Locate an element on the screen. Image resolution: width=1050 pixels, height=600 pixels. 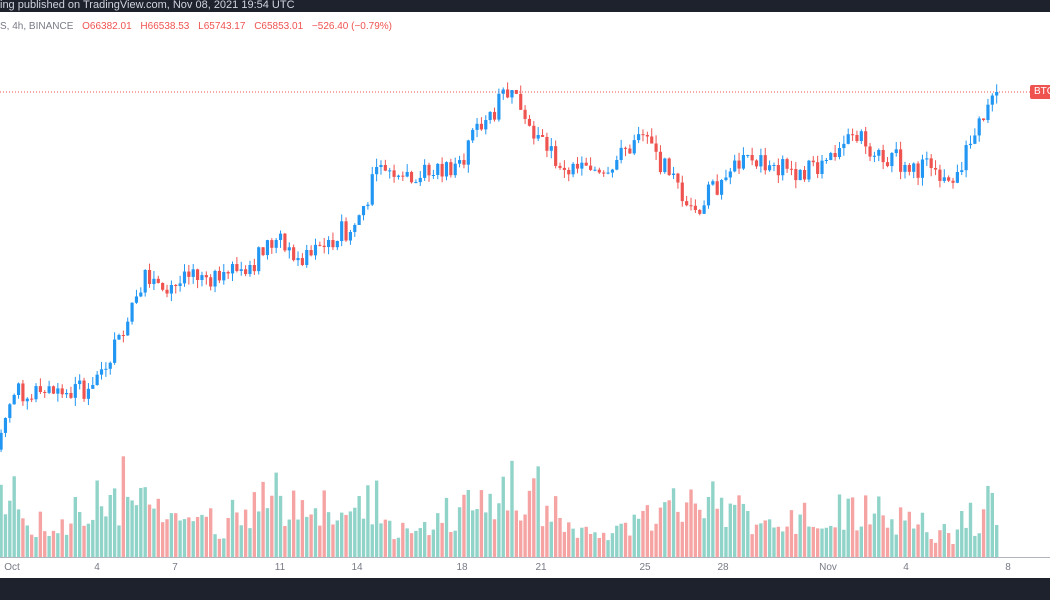
time-axis: Oct 4 7 11 14 18 21 25 28 Nov 4 8 is located at coordinates (525, 568).